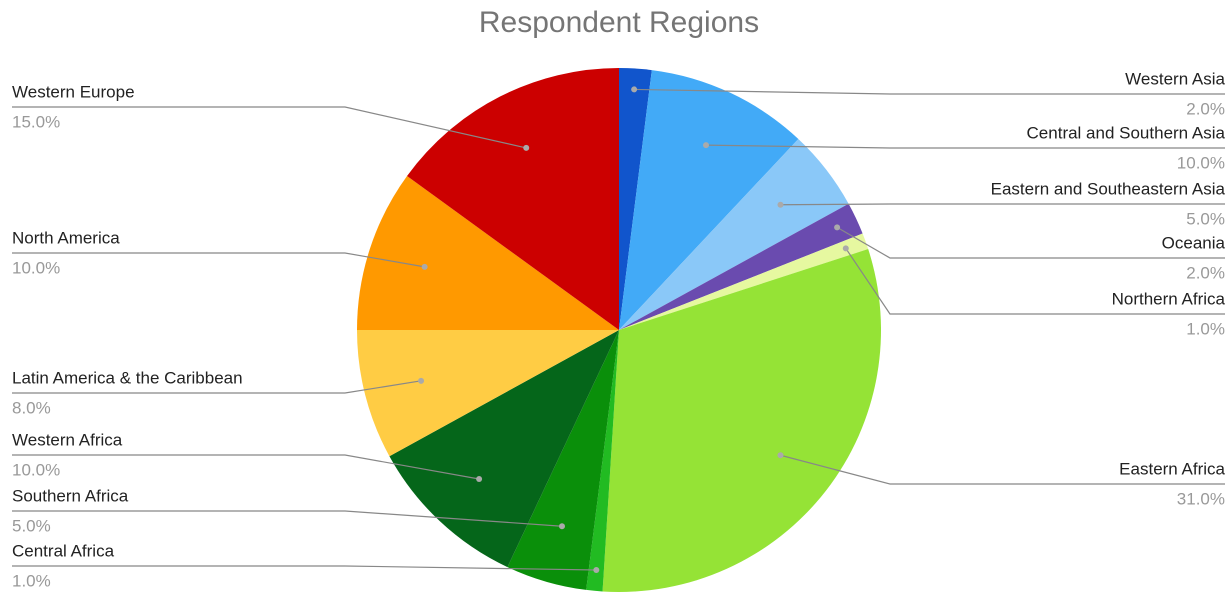 This screenshot has width=1232, height=593. I want to click on slice-value: 31.0%, so click(1201, 498).